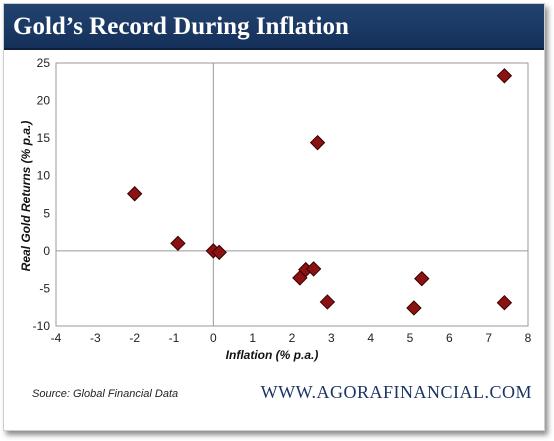 The height and width of the screenshot is (441, 554). Describe the element at coordinates (174, 338) in the screenshot. I see `x-tick-label: -1` at that location.